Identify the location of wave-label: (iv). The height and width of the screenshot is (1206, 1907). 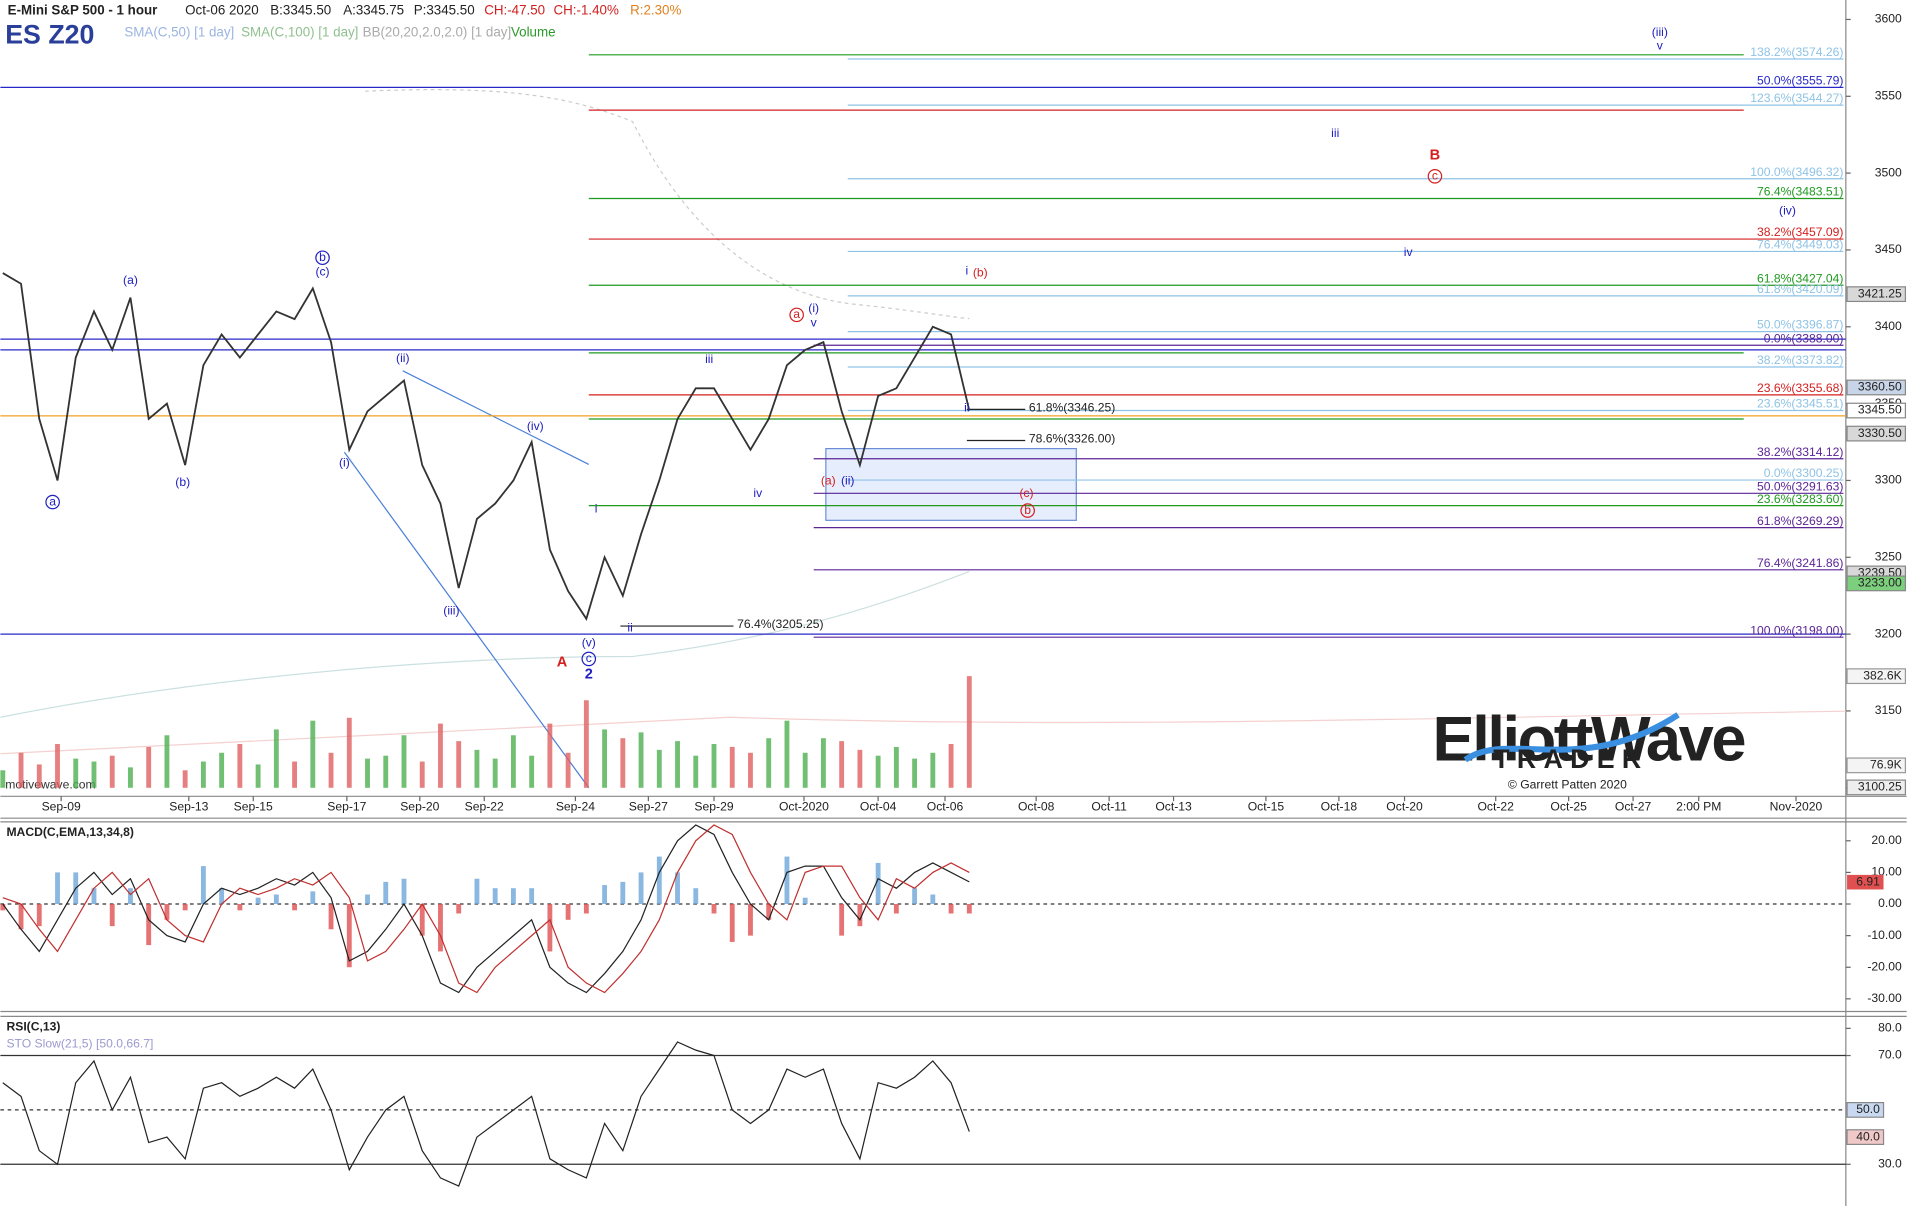
(535, 426).